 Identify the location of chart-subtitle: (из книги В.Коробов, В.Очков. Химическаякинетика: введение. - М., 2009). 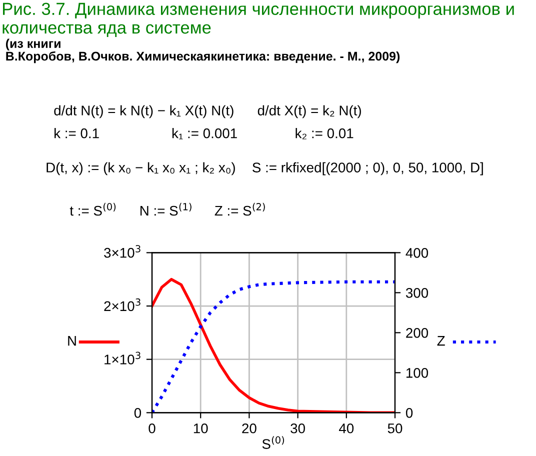
(203, 51).